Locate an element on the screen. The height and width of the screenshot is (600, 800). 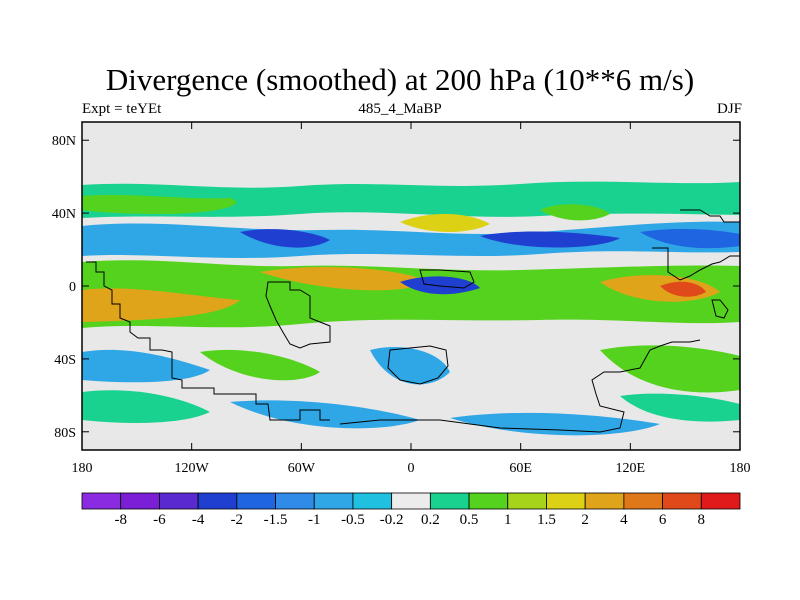
colorbar-label: -1.5 is located at coordinates (275, 520).